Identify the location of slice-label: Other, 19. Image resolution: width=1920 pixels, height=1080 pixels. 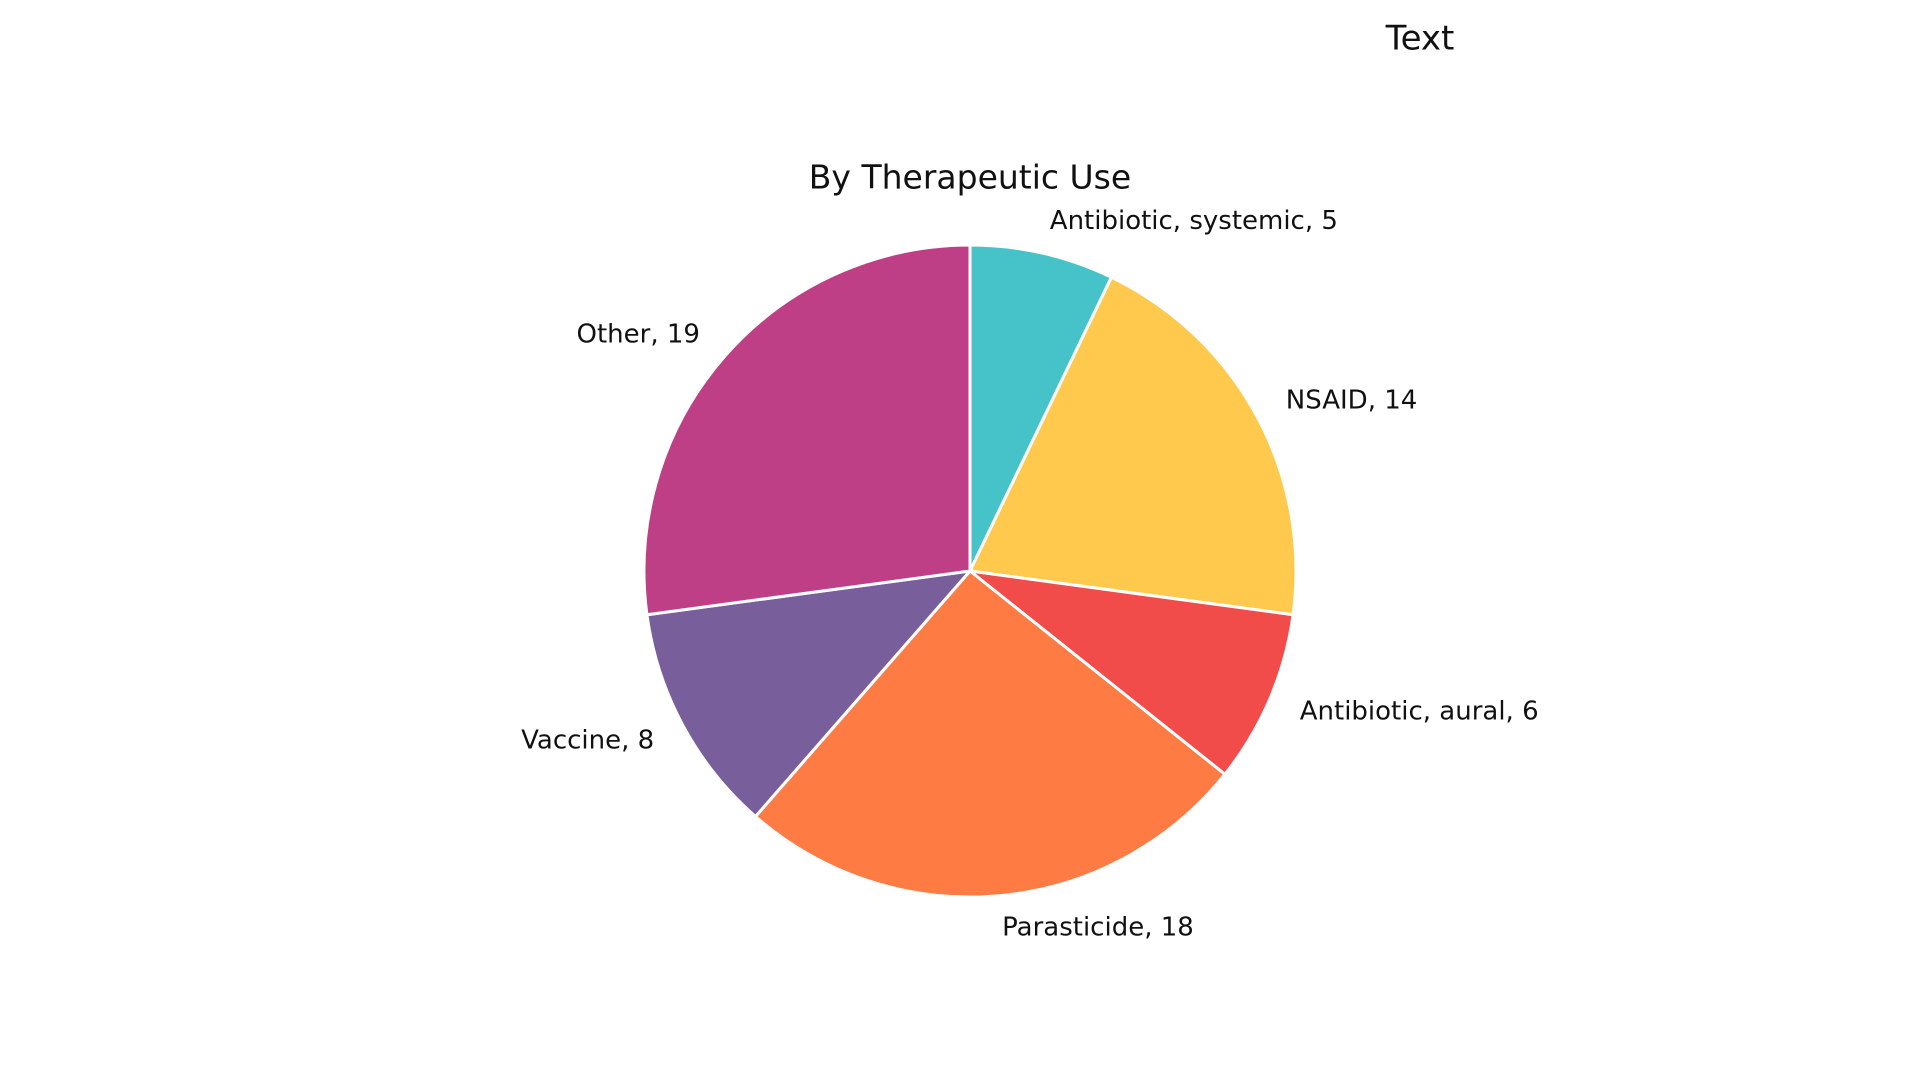
(638, 335).